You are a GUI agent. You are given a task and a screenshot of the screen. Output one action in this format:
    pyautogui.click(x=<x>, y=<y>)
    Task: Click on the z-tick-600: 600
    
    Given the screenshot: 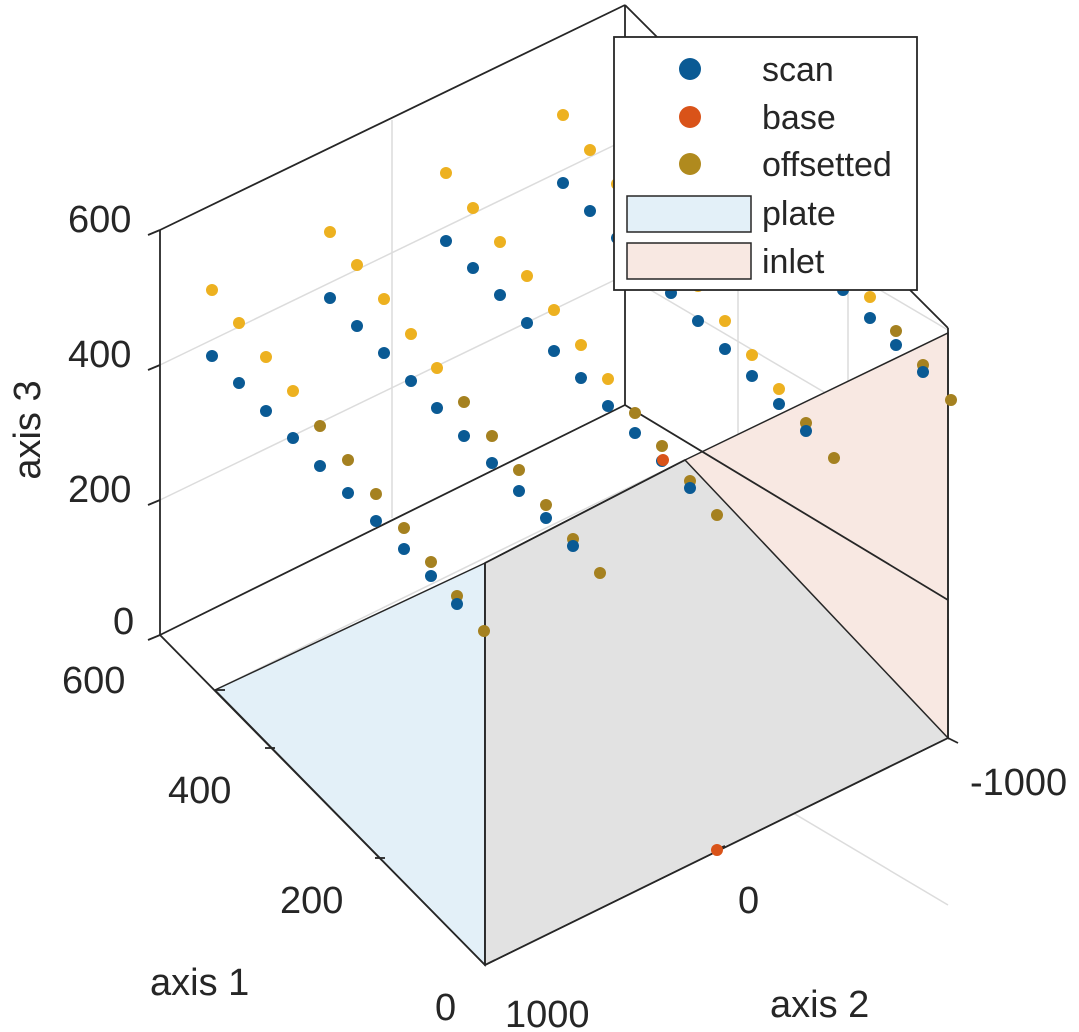 What is the action you would take?
    pyautogui.click(x=99, y=220)
    